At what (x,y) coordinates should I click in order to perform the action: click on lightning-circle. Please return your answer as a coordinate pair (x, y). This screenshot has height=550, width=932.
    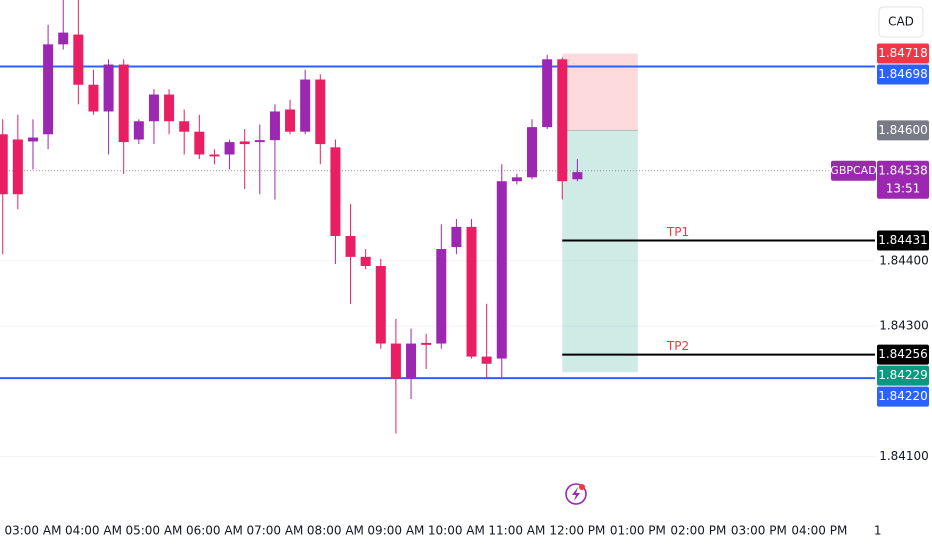
    Looking at the image, I should click on (576, 494).